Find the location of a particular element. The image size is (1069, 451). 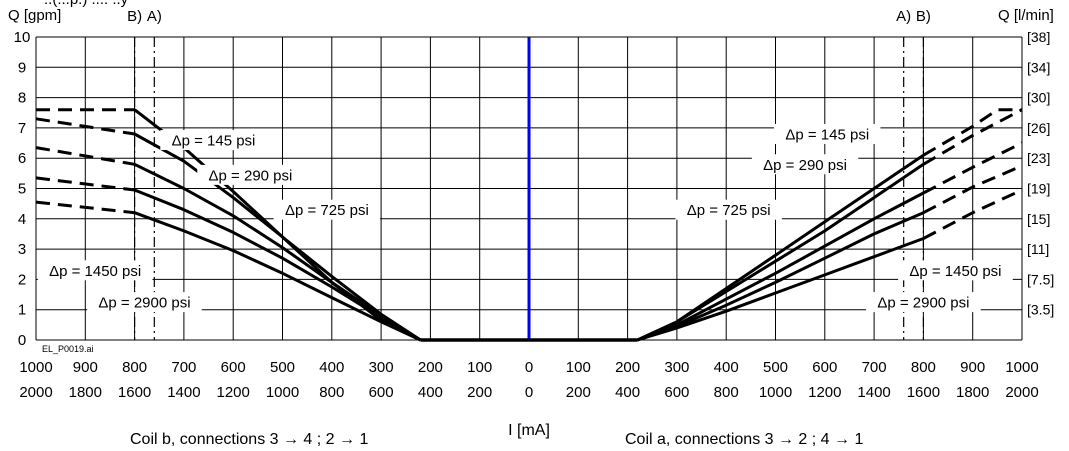

y-right-tick-label: [19] is located at coordinates (1038, 189).